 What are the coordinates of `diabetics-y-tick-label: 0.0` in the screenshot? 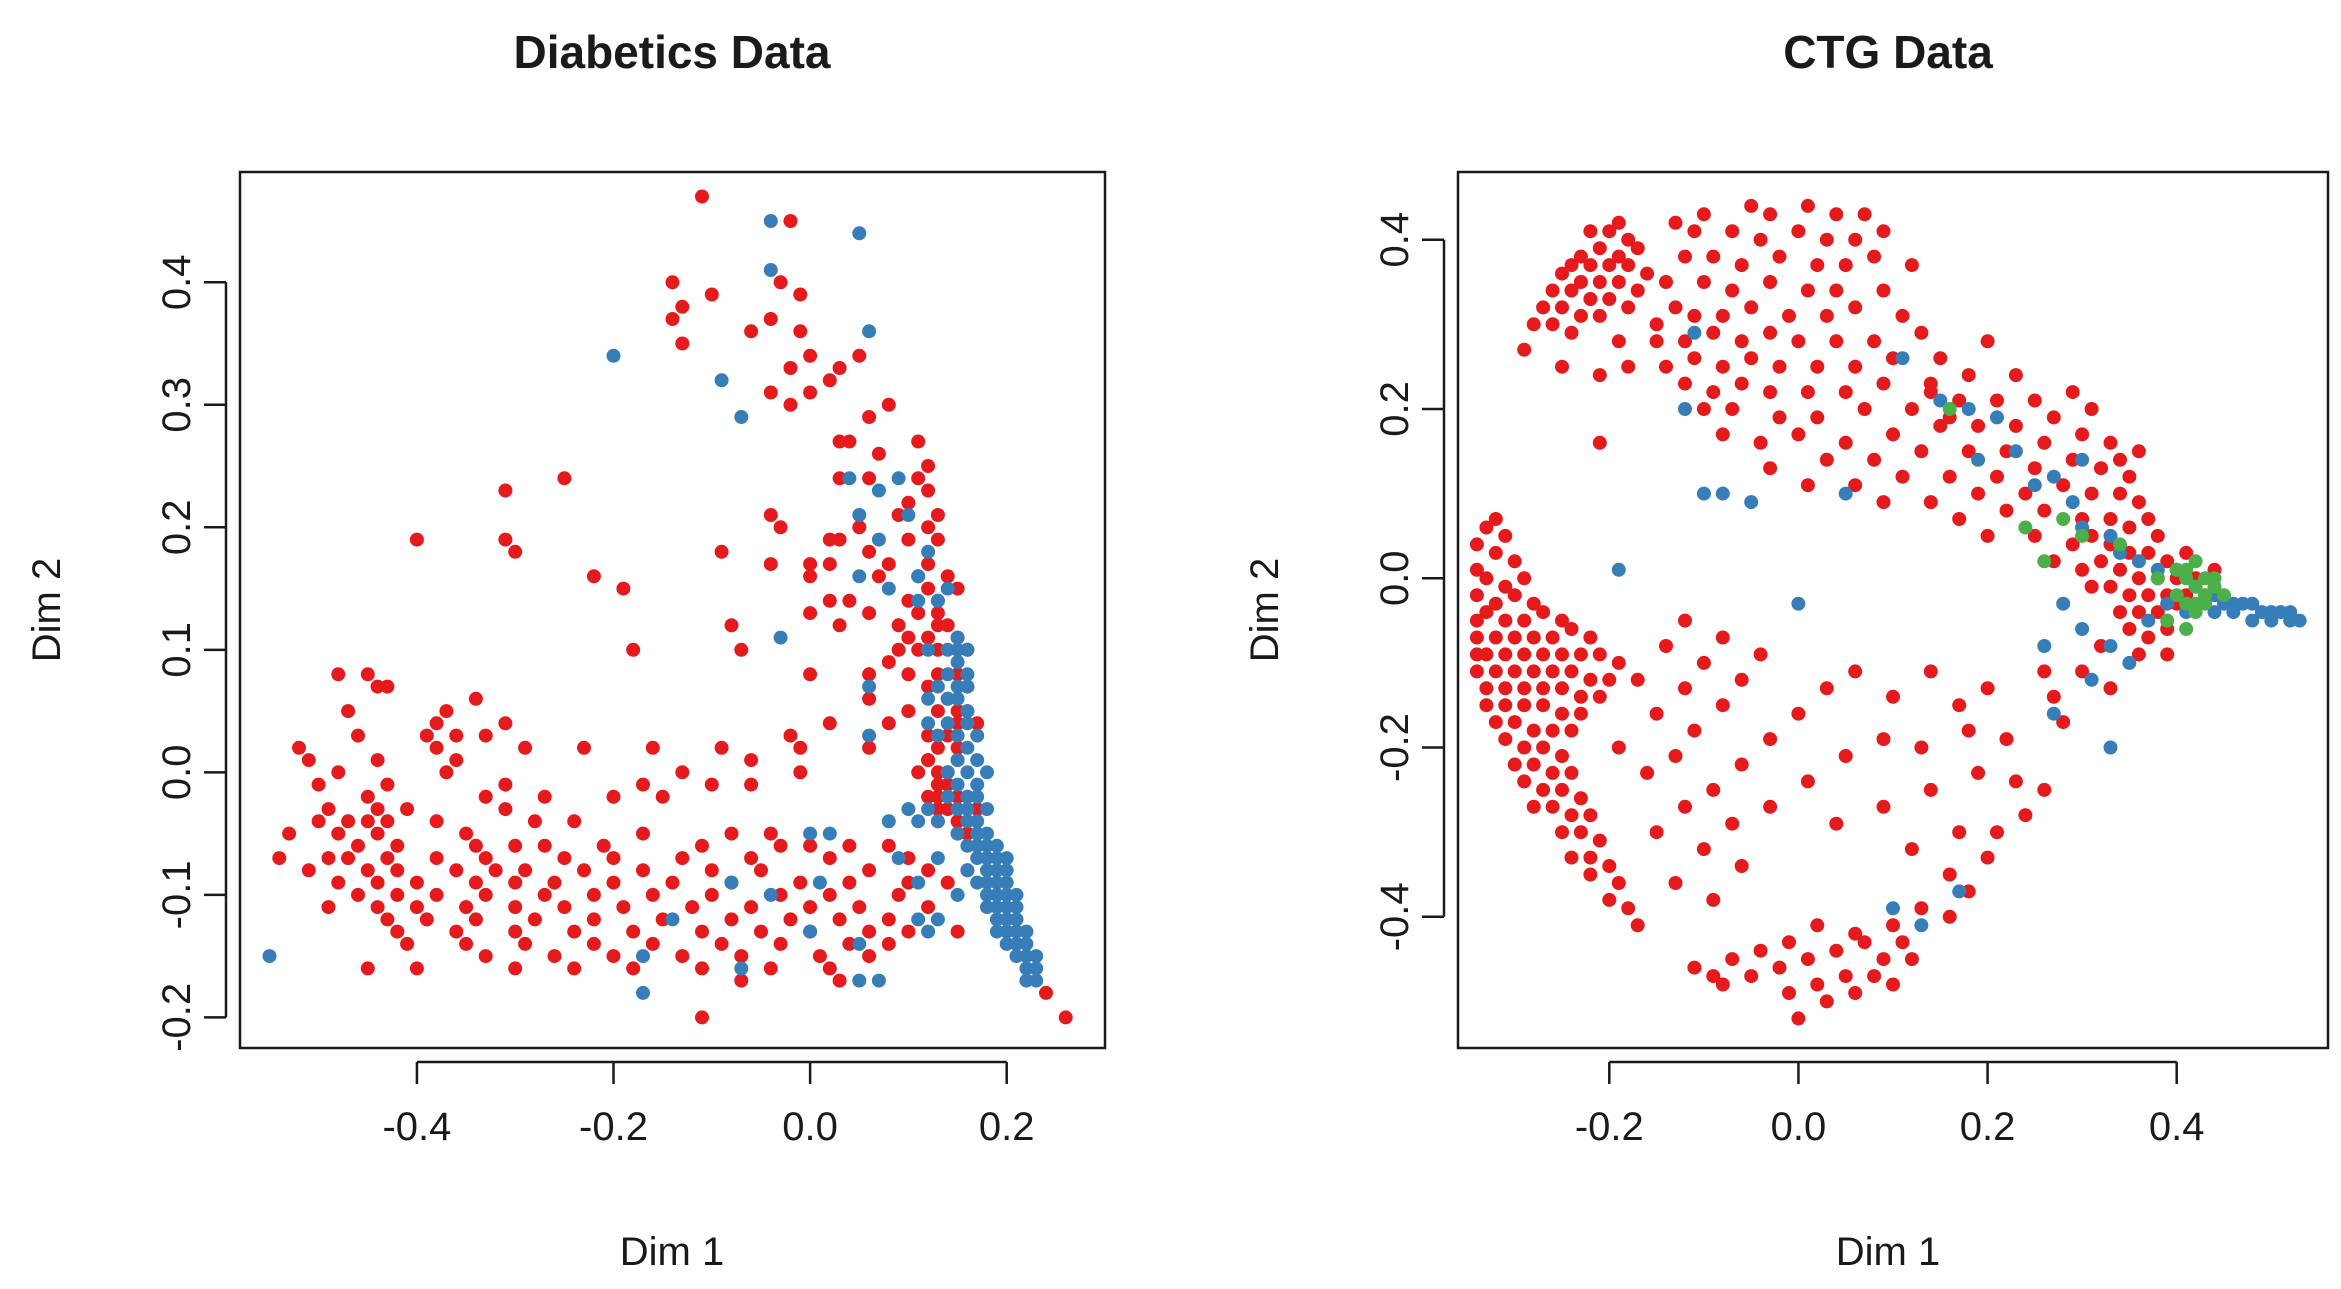 It's located at (177, 773).